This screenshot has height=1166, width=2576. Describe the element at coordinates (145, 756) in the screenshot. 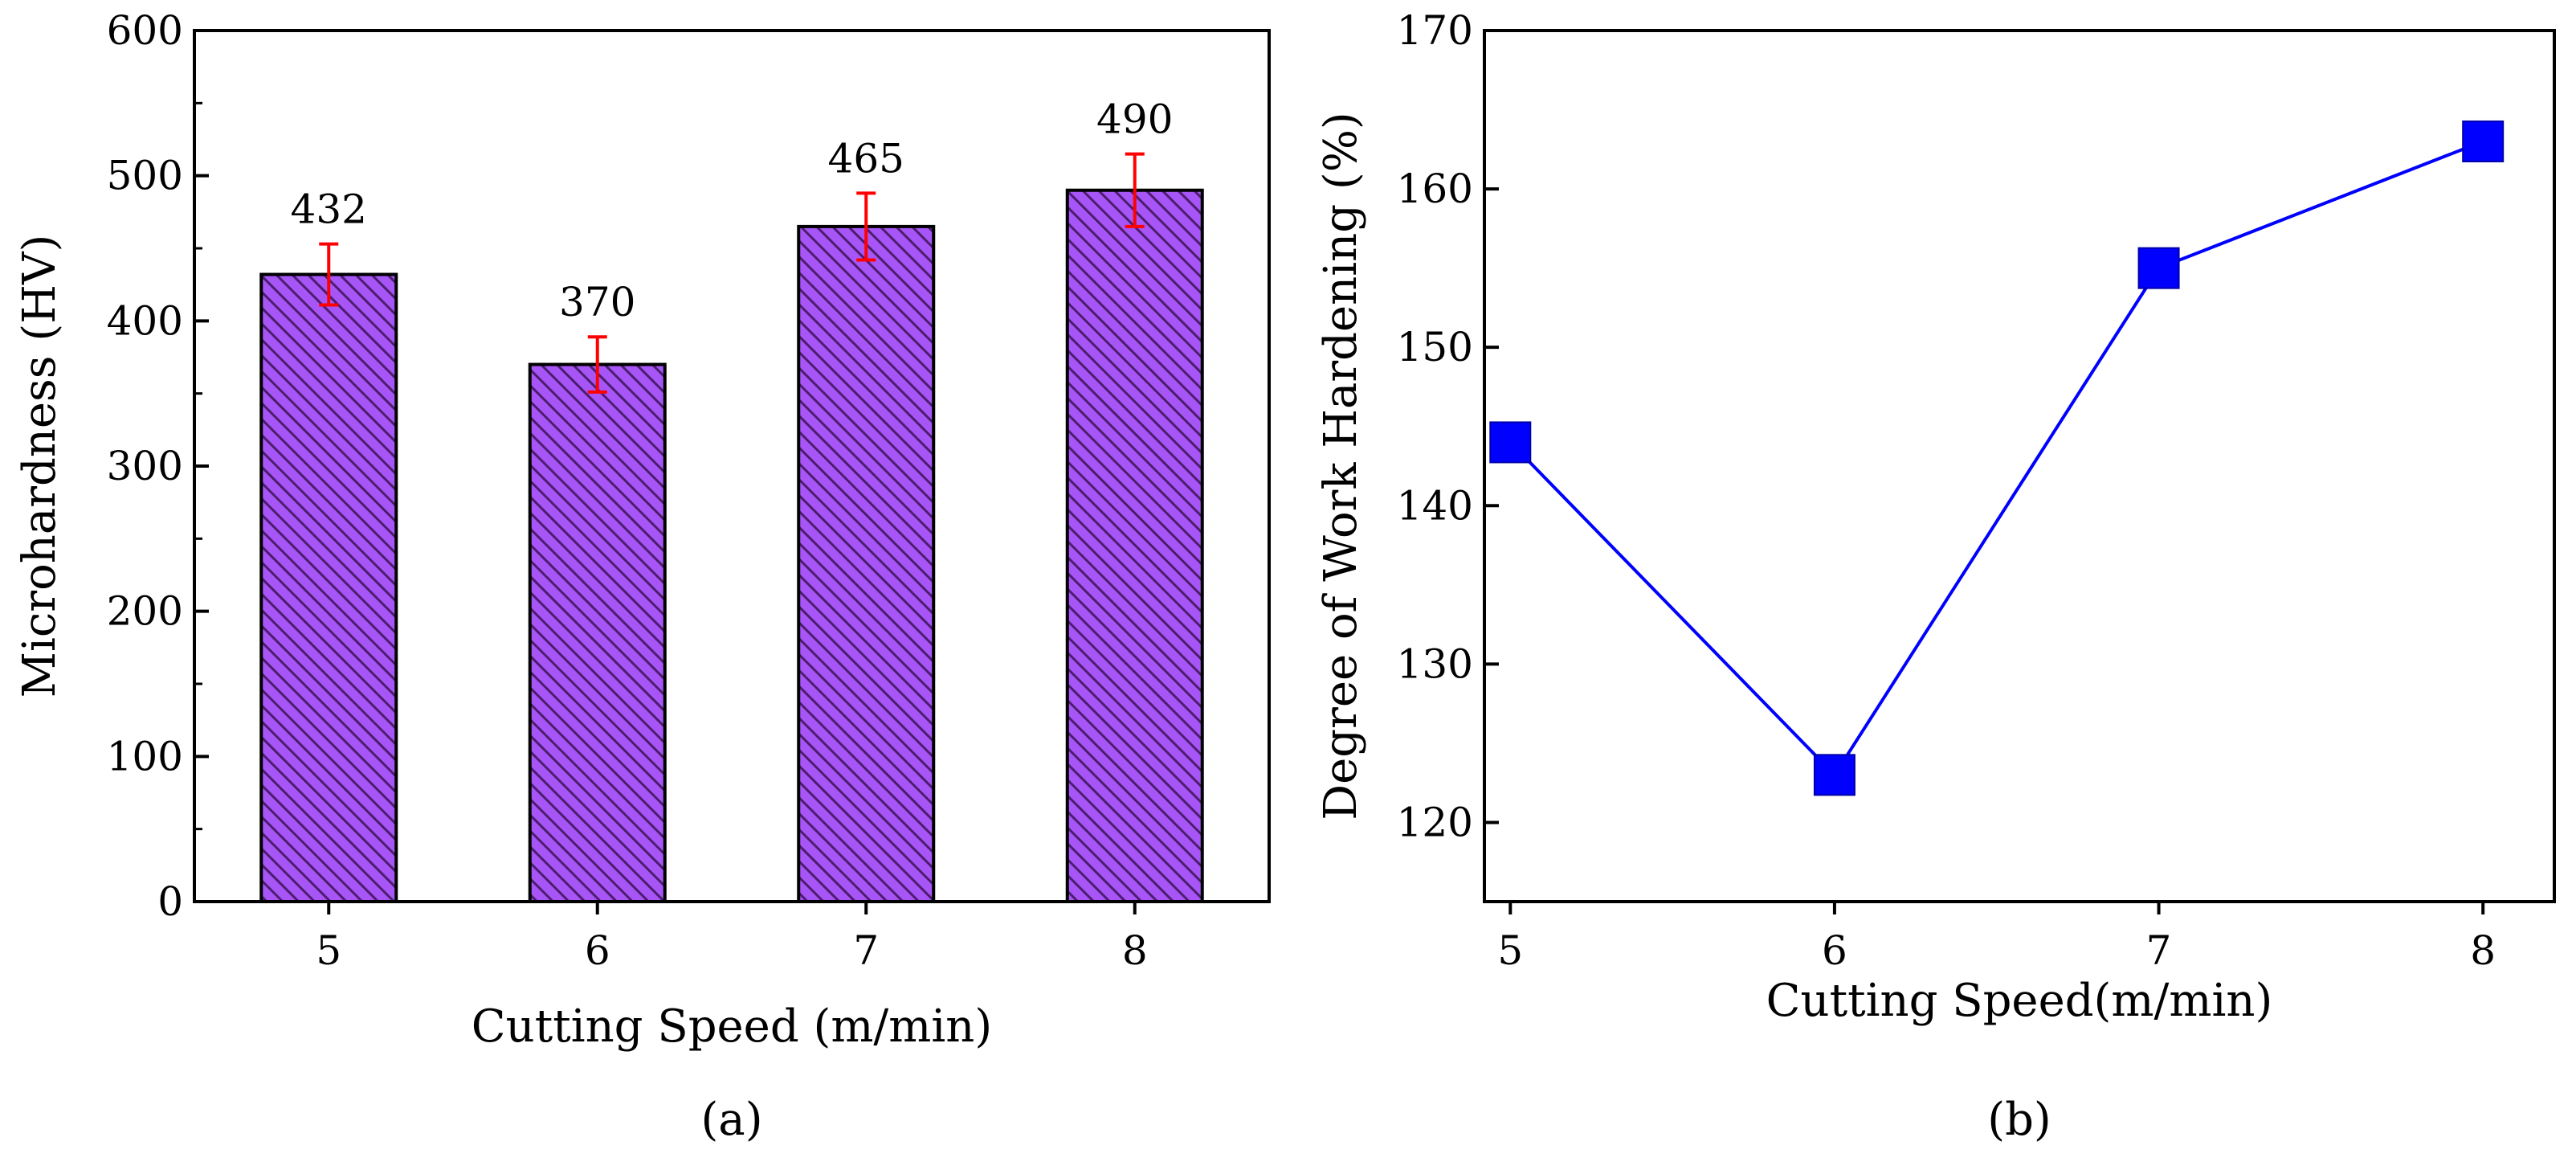

I see `y-tick-label-100: 100` at that location.